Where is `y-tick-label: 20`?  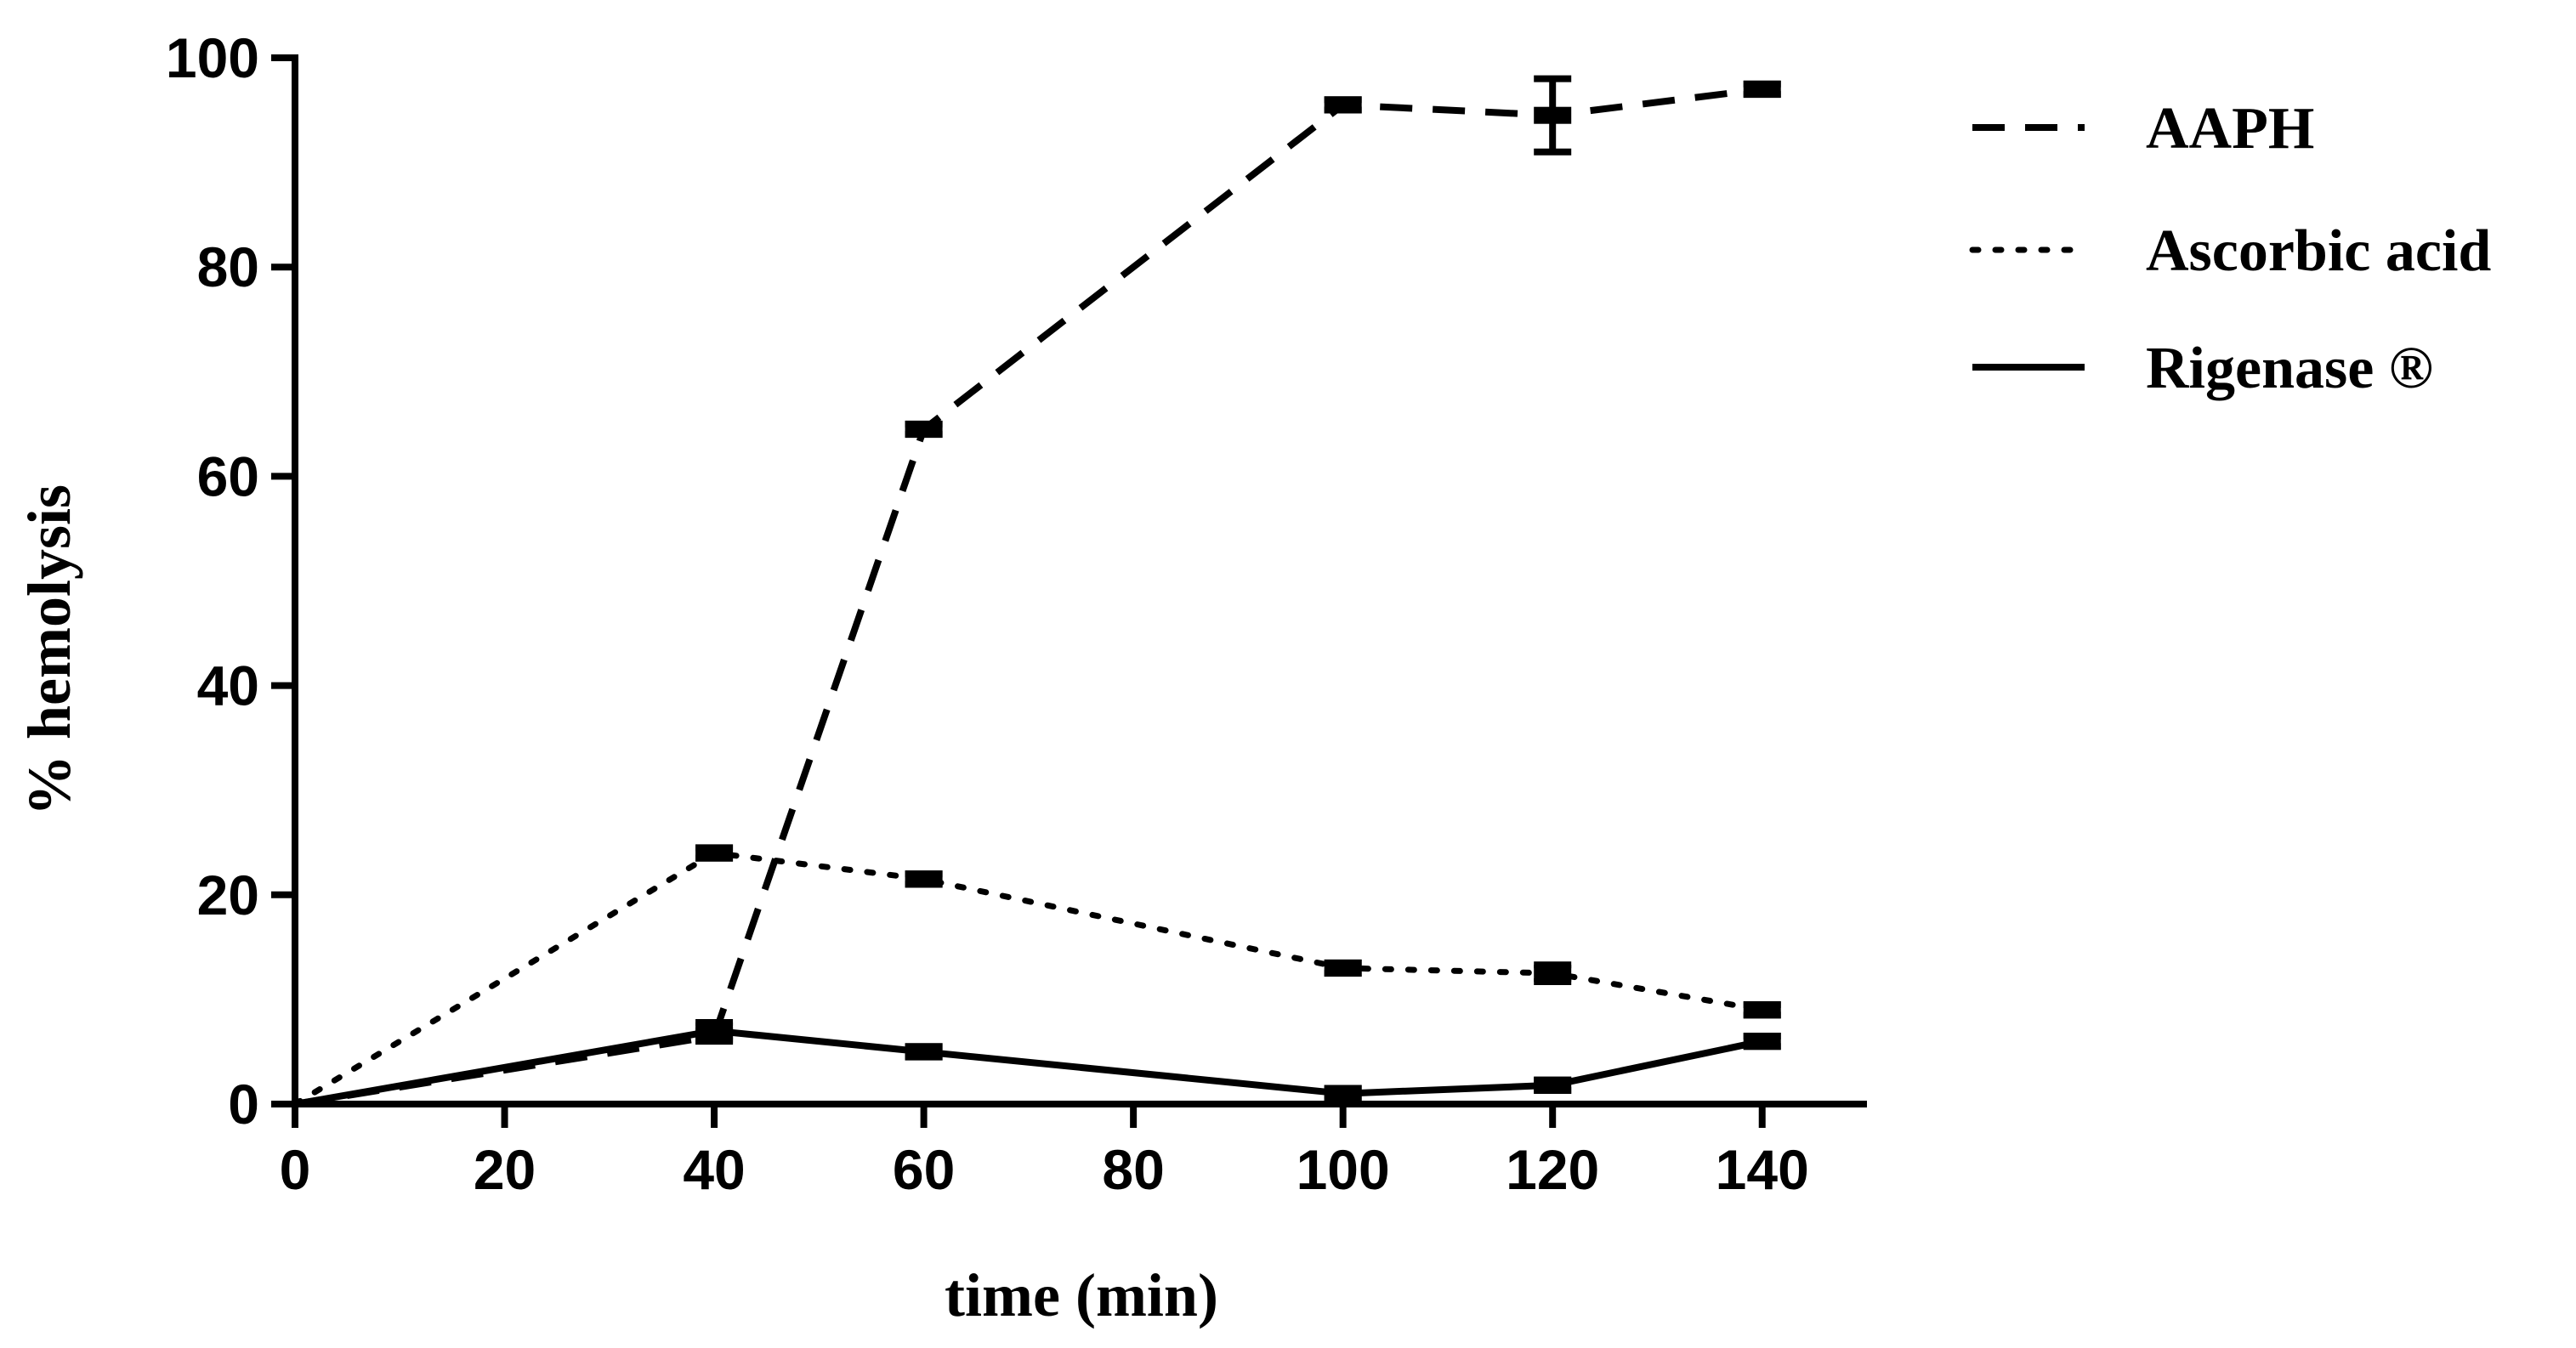
y-tick-label: 20 is located at coordinates (228, 895).